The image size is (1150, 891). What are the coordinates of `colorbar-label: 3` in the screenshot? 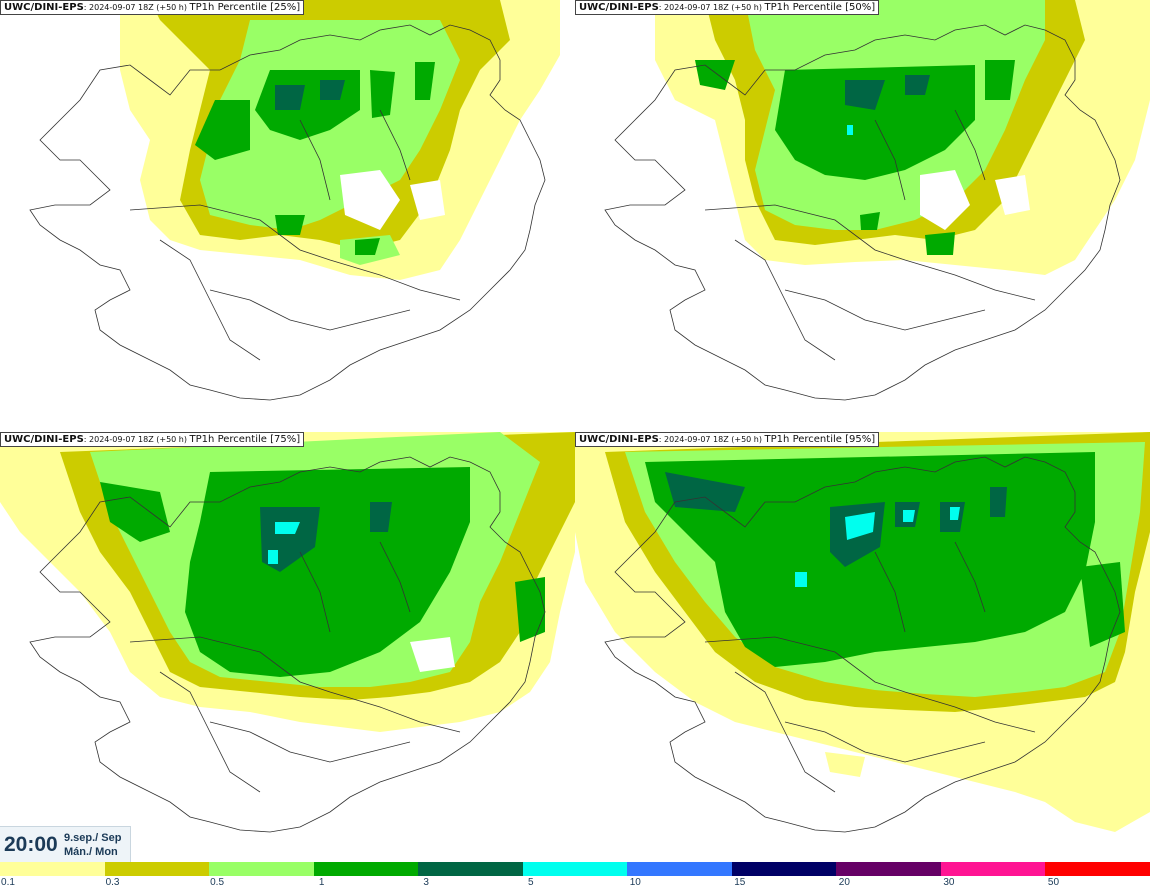 It's located at (426, 882).